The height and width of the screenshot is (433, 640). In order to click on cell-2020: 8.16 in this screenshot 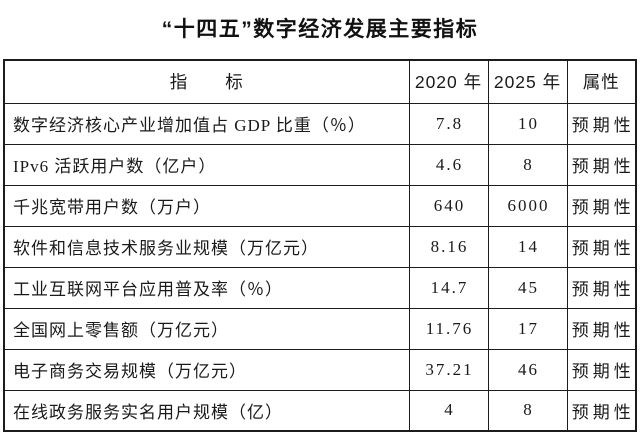, I will do `click(448, 246)`.